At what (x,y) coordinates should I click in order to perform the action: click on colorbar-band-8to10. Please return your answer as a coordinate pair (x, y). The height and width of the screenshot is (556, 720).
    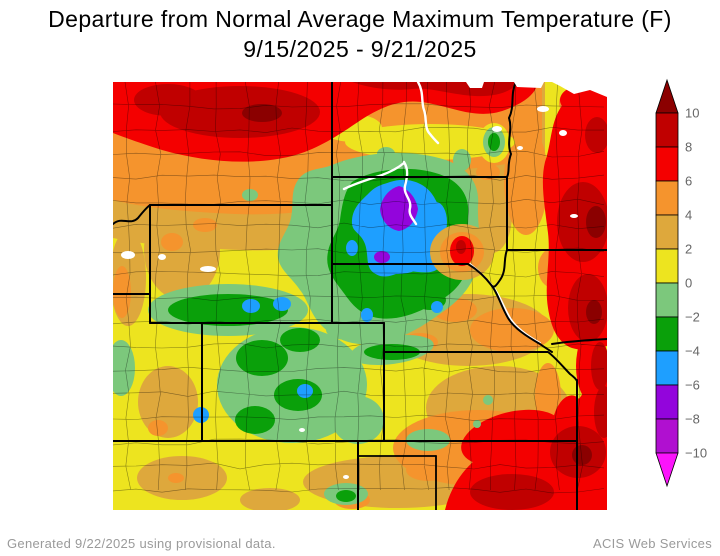
    Looking at the image, I should click on (667, 130).